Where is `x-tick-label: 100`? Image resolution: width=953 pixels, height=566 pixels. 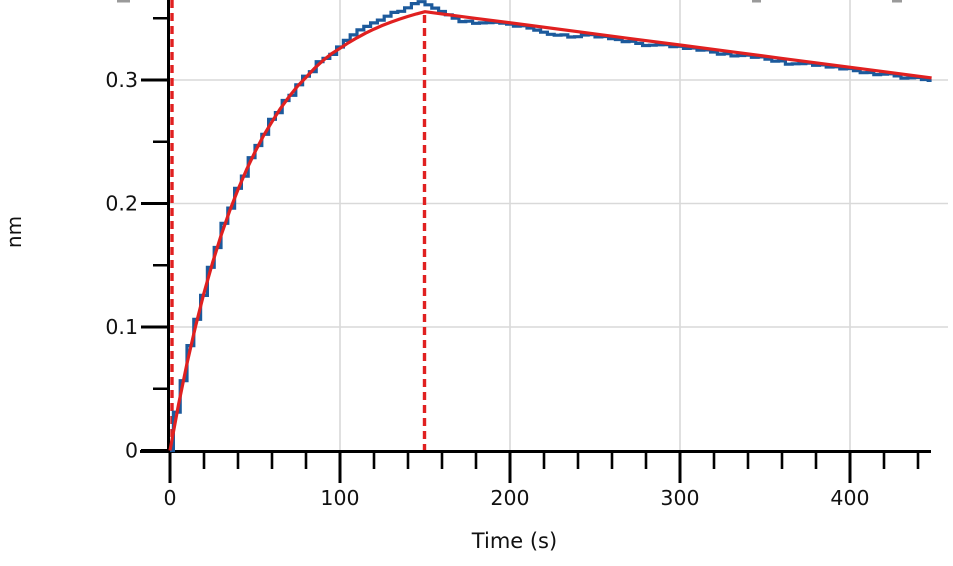 x-tick-label: 100 is located at coordinates (339, 498).